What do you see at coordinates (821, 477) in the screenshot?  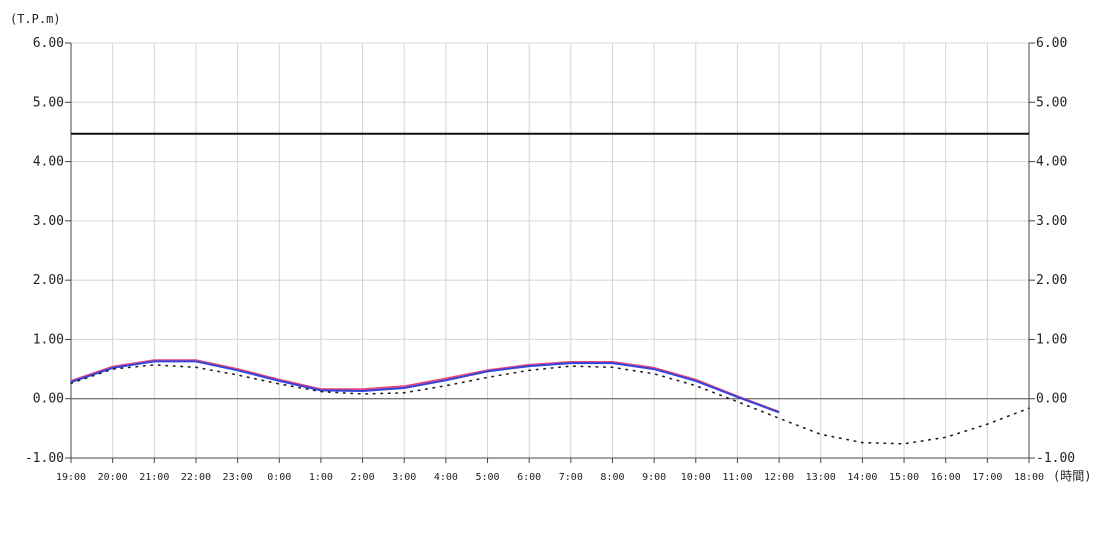 I see `x-tick-label: 13:00` at bounding box center [821, 477].